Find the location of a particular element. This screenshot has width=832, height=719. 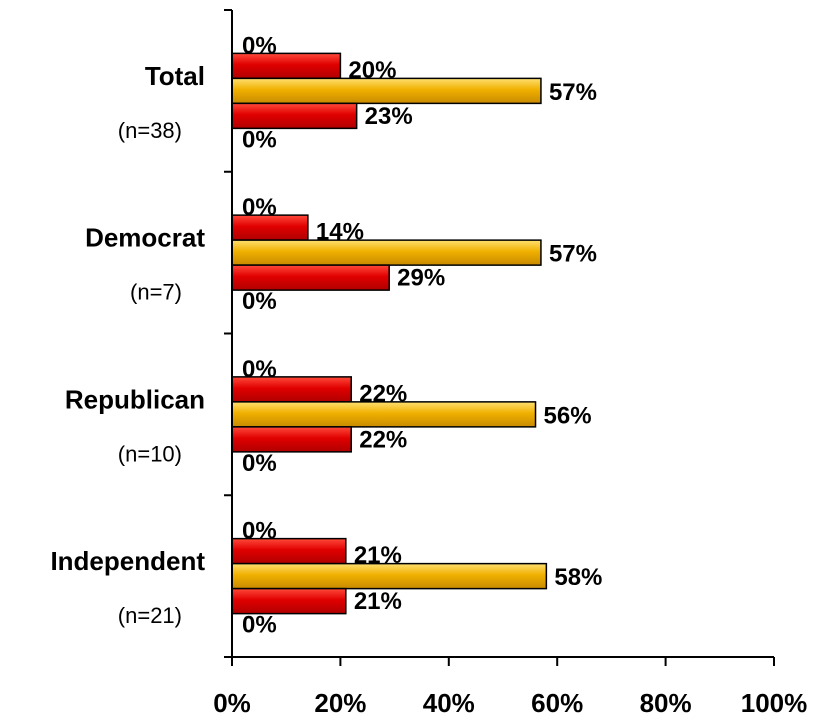

category-label-independent: Independent is located at coordinates (127, 561).